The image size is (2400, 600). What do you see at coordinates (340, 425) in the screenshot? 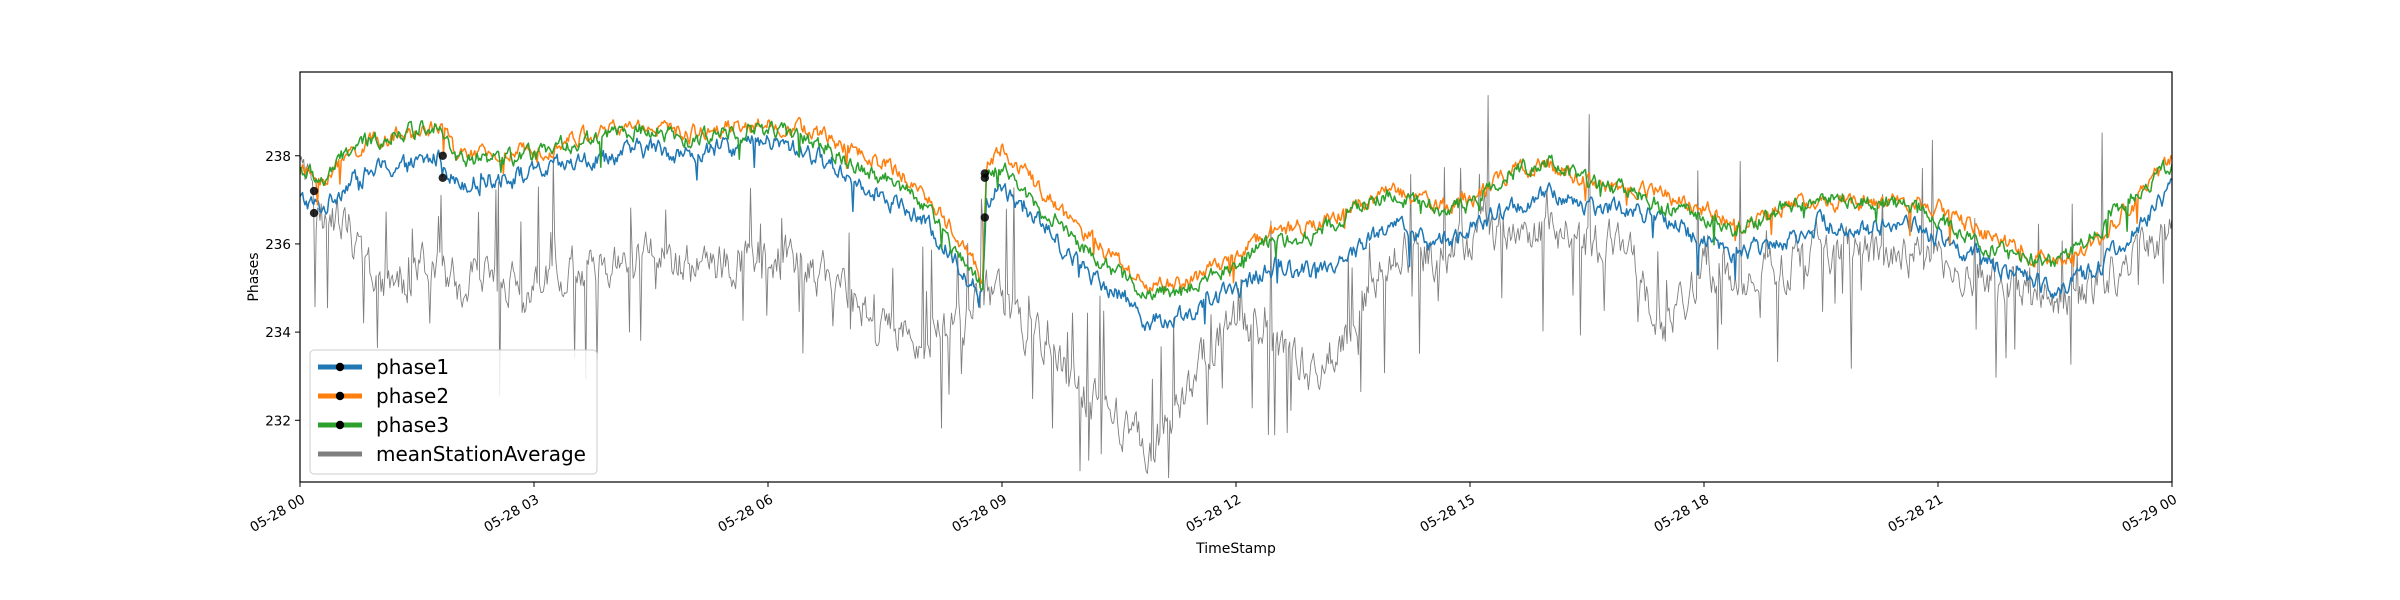
I see `legend-marker-phase3` at bounding box center [340, 425].